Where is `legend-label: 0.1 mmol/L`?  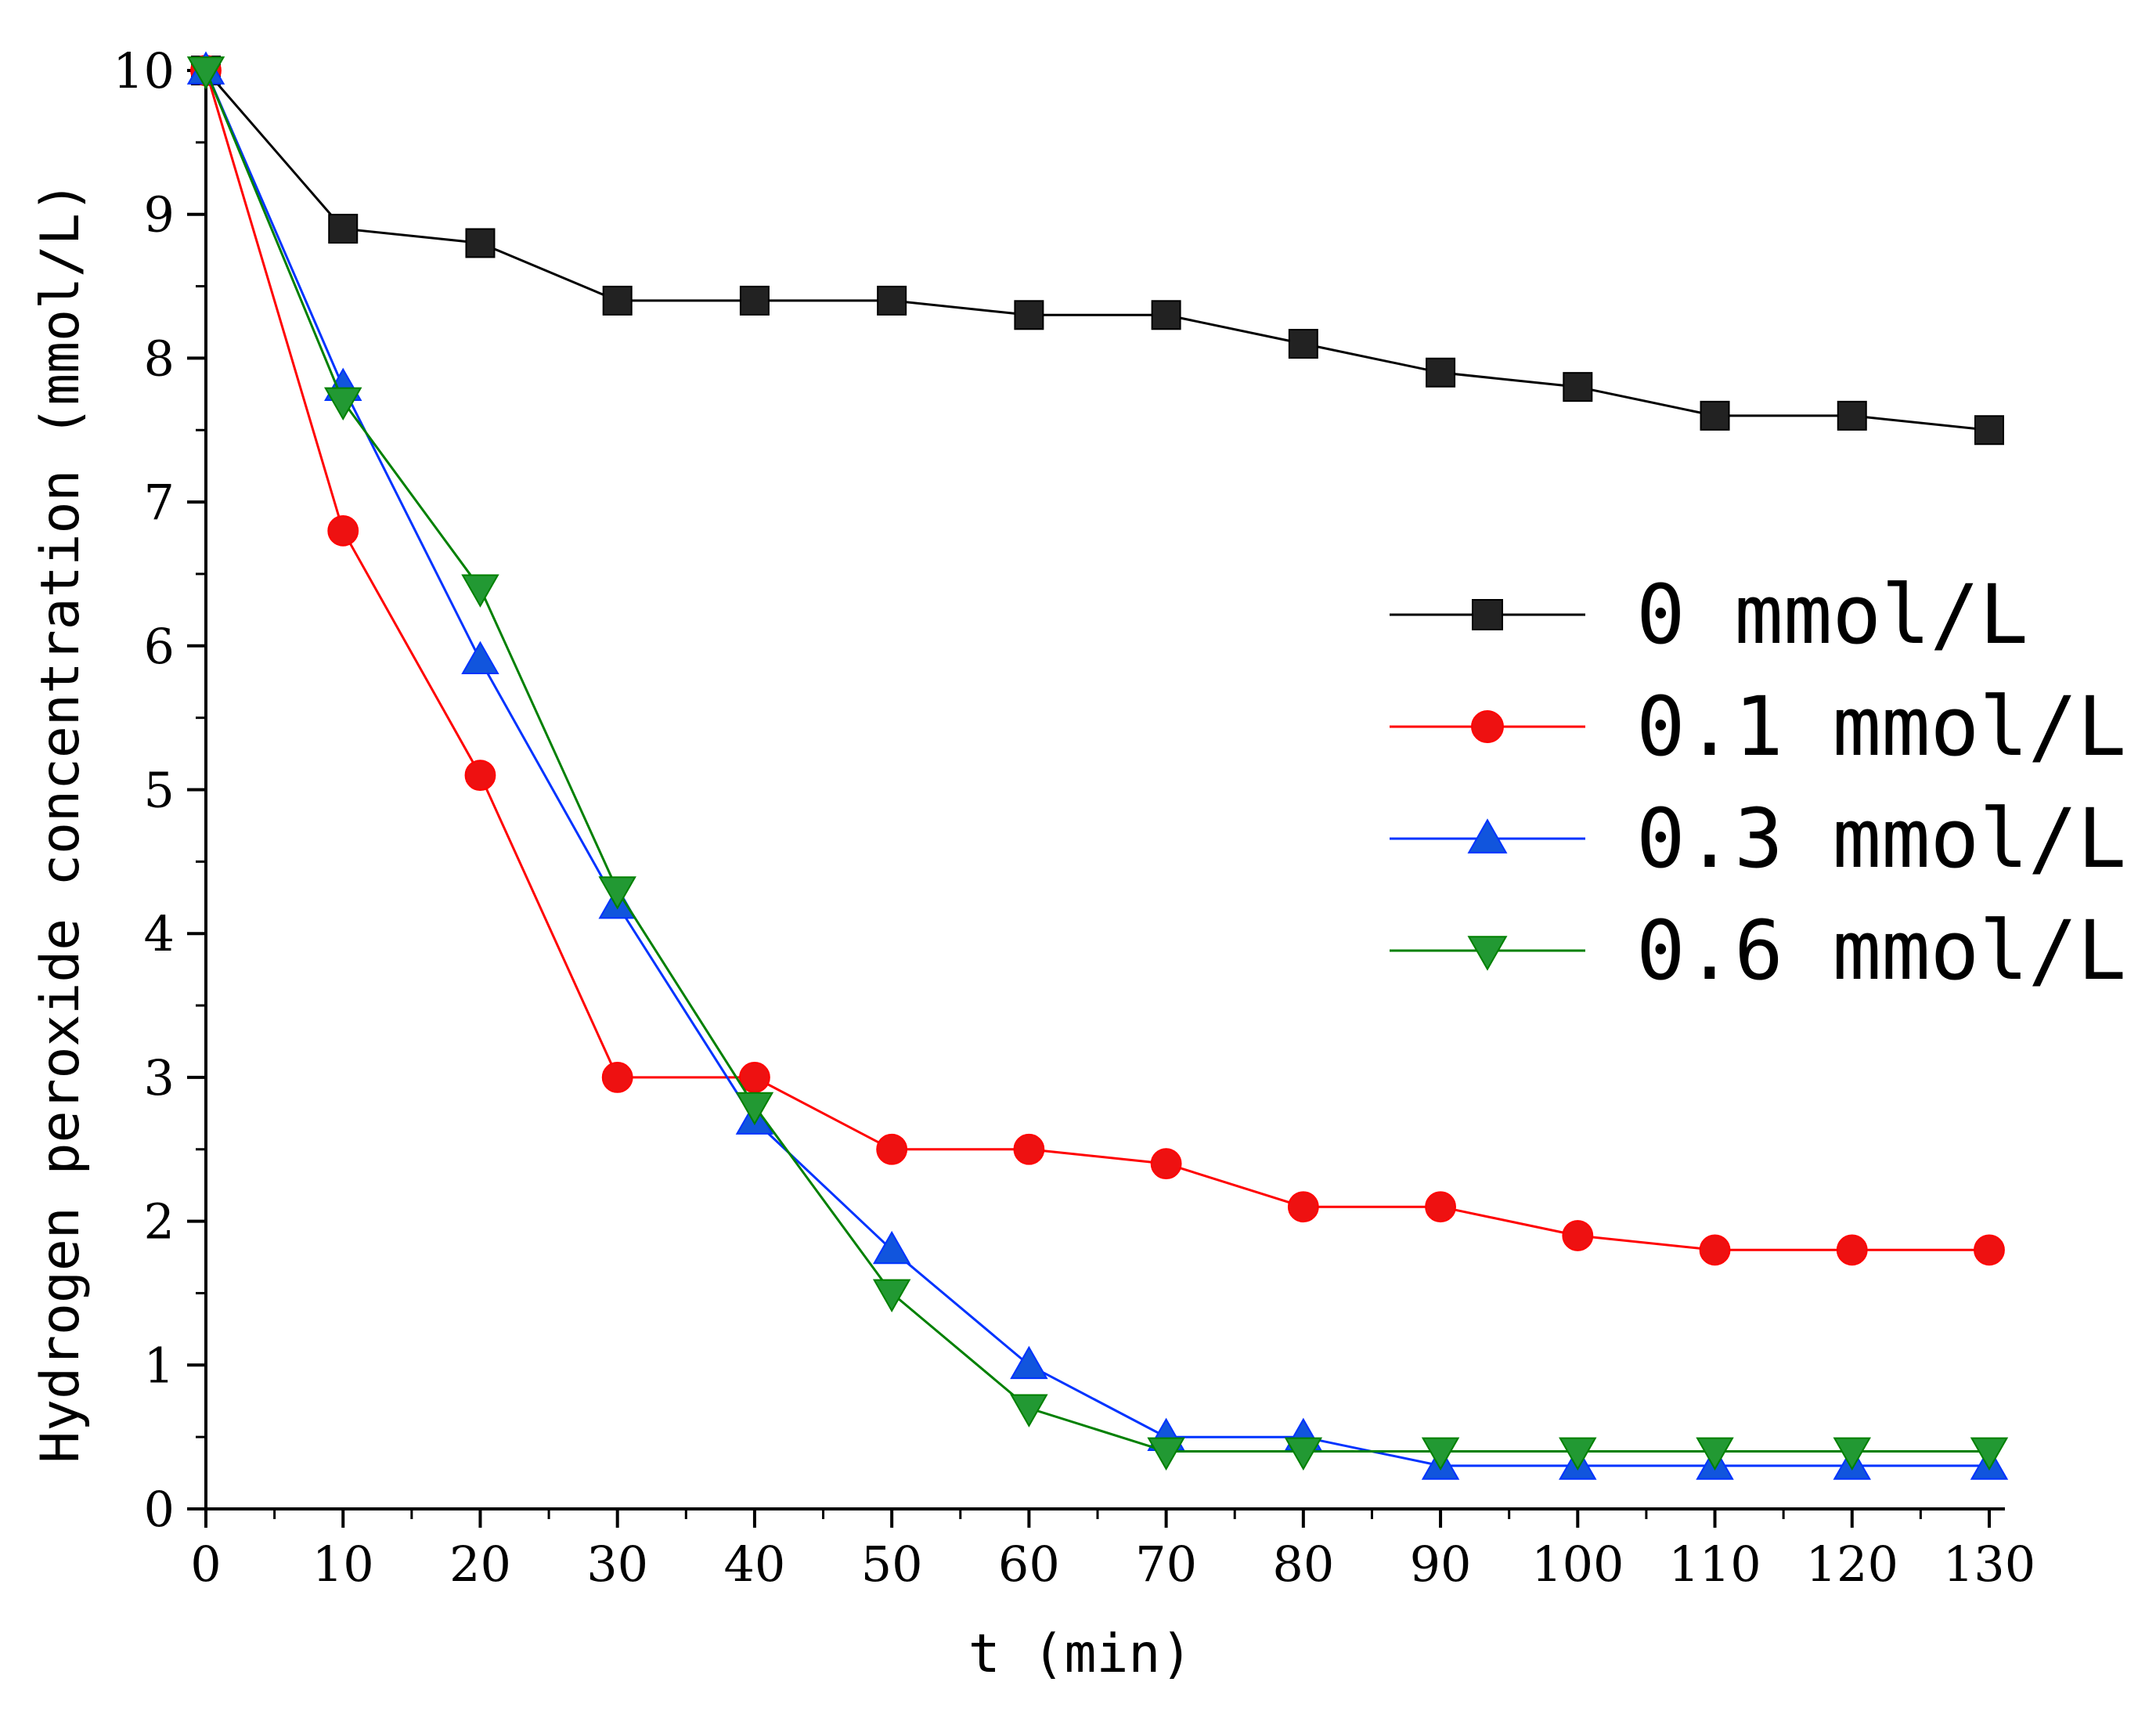 legend-label: 0.1 mmol/L is located at coordinates (1881, 726).